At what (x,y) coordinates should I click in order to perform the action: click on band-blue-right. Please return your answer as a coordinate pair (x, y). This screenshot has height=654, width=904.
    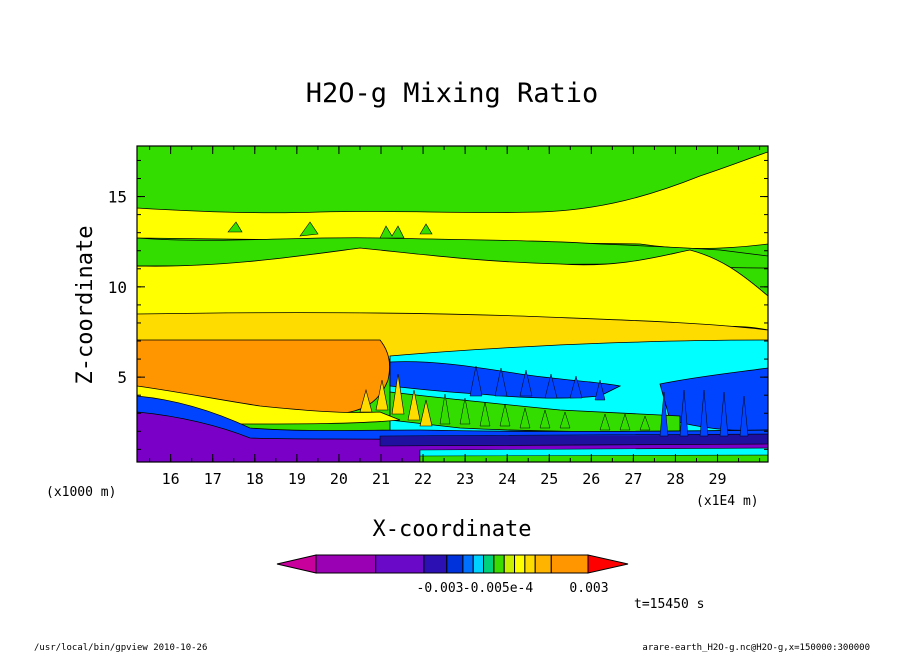
    Looking at the image, I should click on (713, 399).